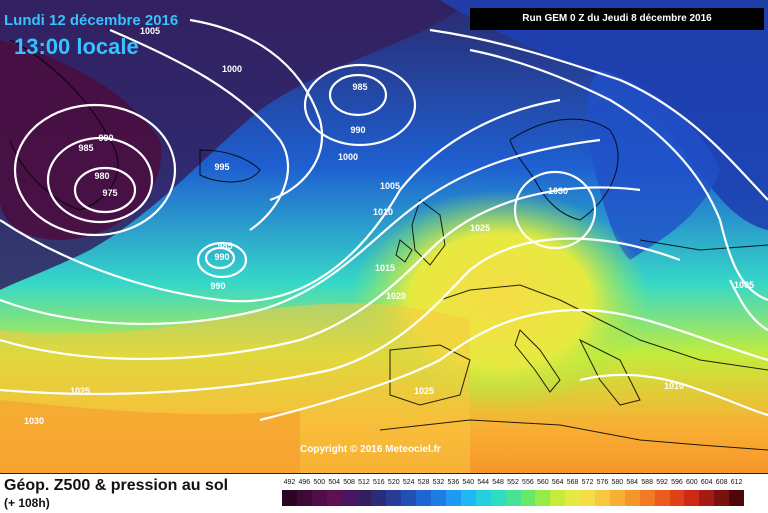 The height and width of the screenshot is (513, 768). I want to click on legend-label: 492, so click(289, 482).